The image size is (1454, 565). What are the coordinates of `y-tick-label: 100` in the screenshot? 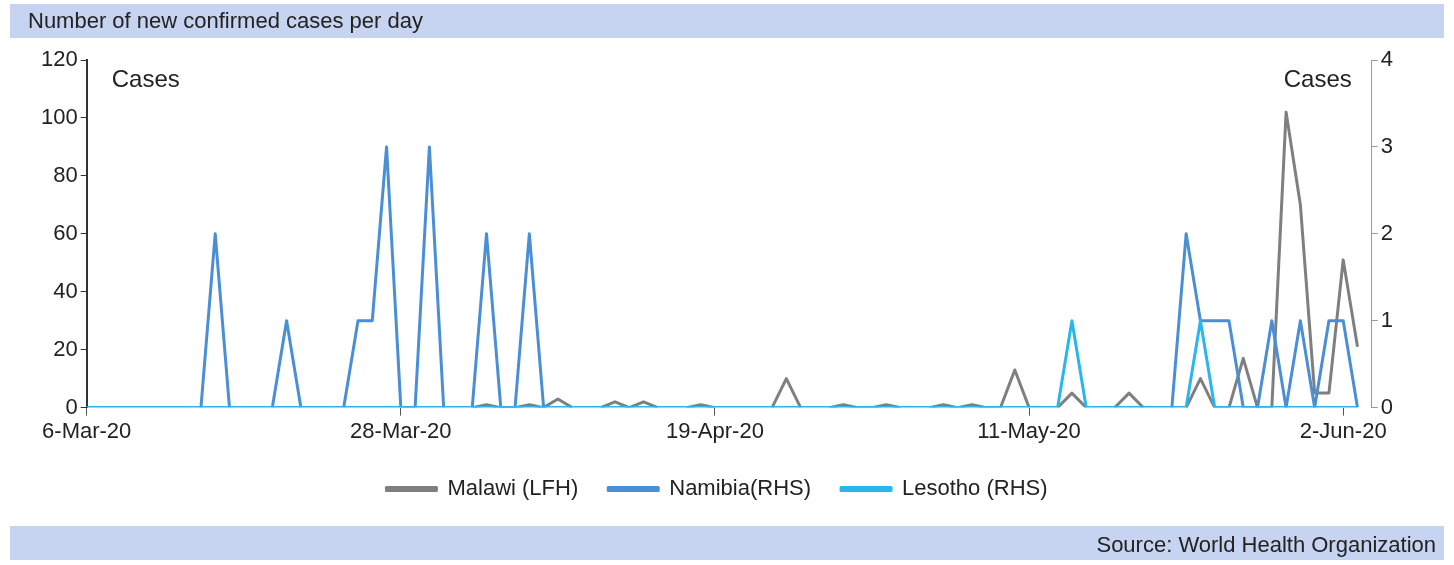 It's located at (59, 116).